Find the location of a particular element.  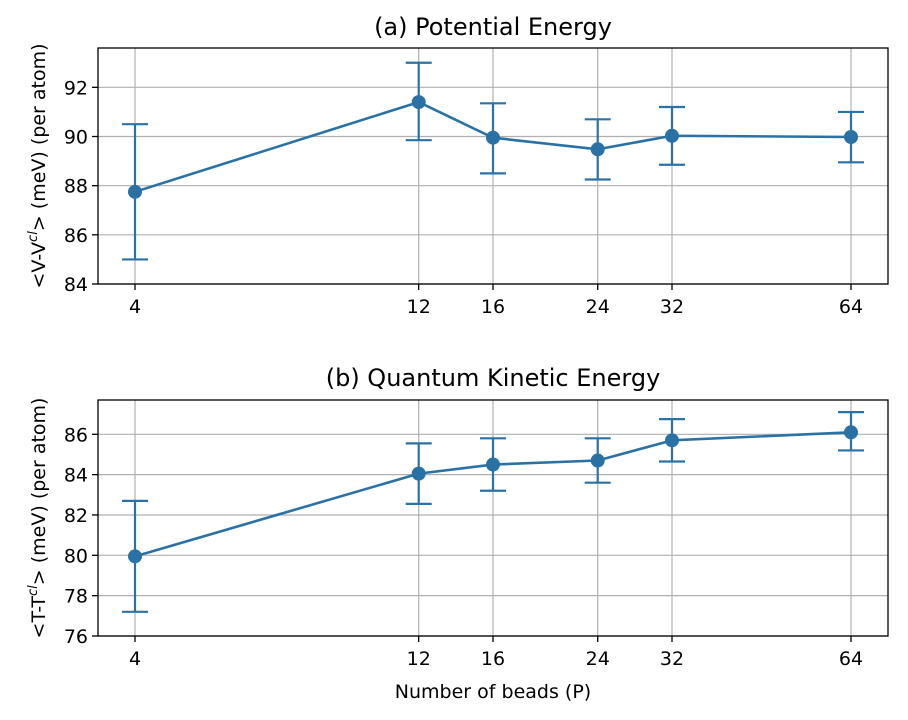

panel-b-x-tick-label: 64 is located at coordinates (851, 659).